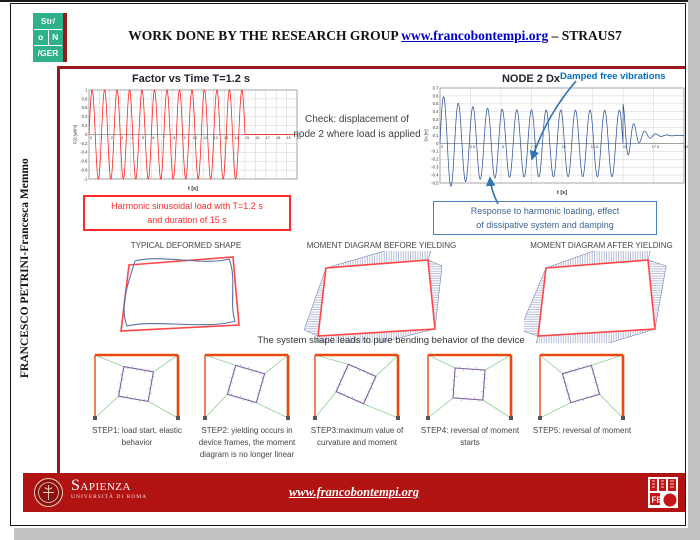 Image resolution: width=700 pixels, height=540 pixels. Describe the element at coordinates (472, 147) in the screenshot. I see `svg-text: 2.5` at that location.